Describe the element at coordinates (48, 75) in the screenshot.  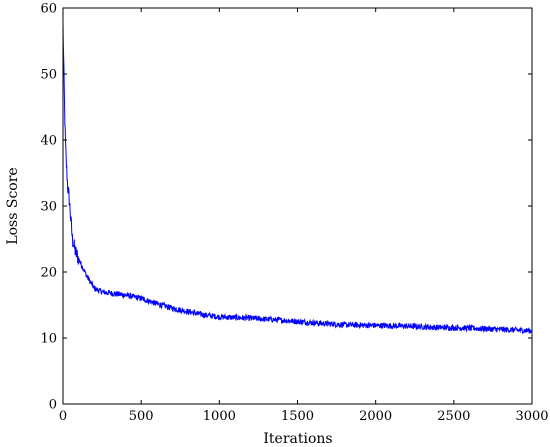
I see `y-tick-label: 50` at that location.